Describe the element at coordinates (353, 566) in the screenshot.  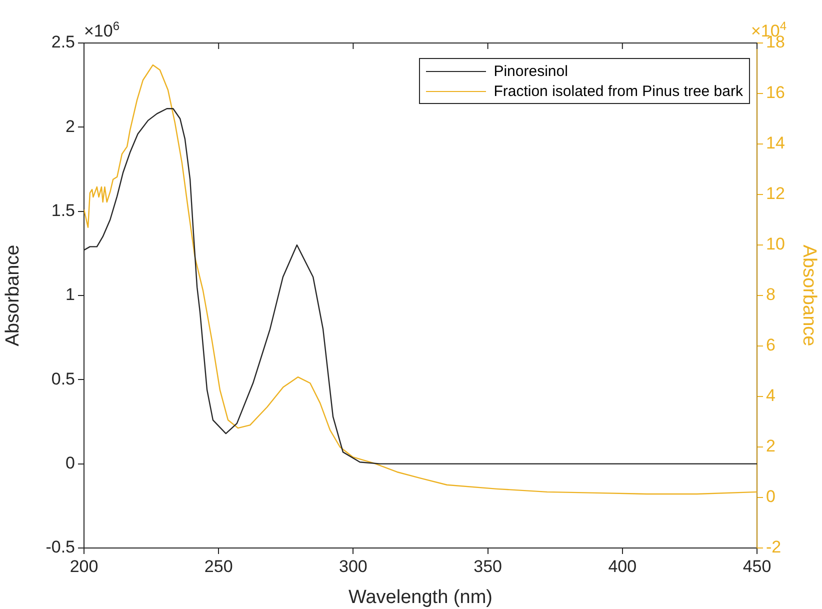
I see `x-tick-label: 300` at that location.